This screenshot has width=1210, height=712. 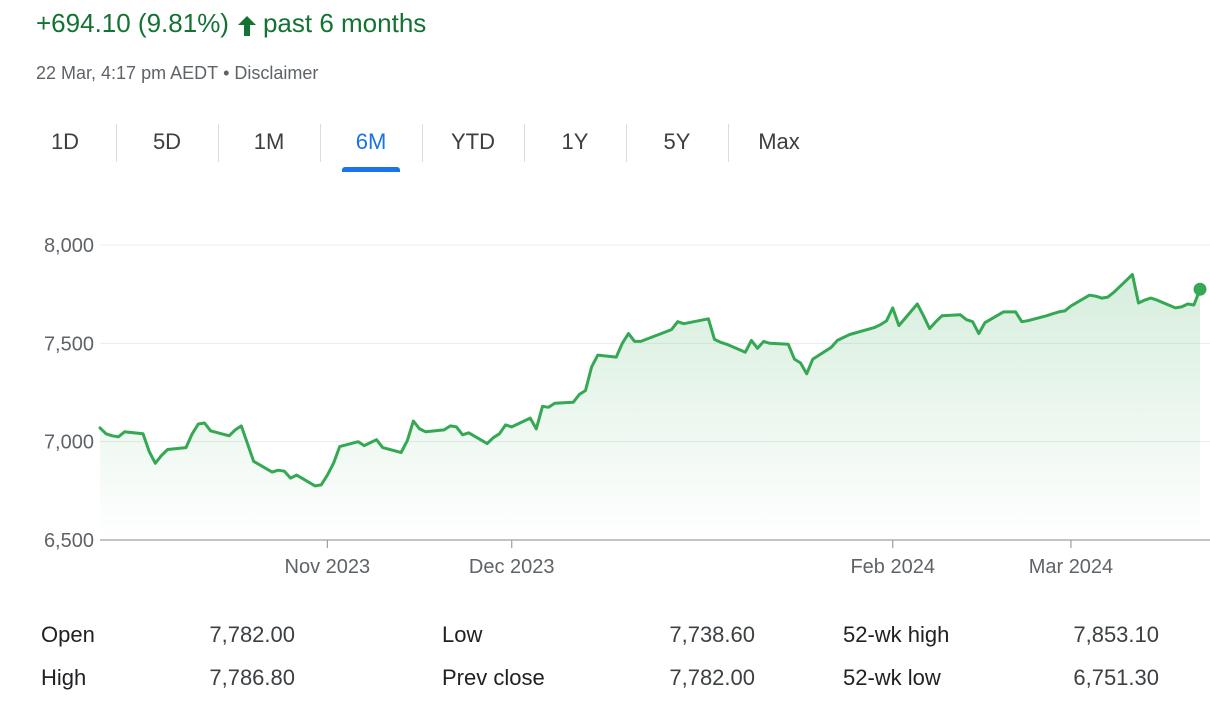 I want to click on stat-value: 7,786.80, so click(x=252, y=677).